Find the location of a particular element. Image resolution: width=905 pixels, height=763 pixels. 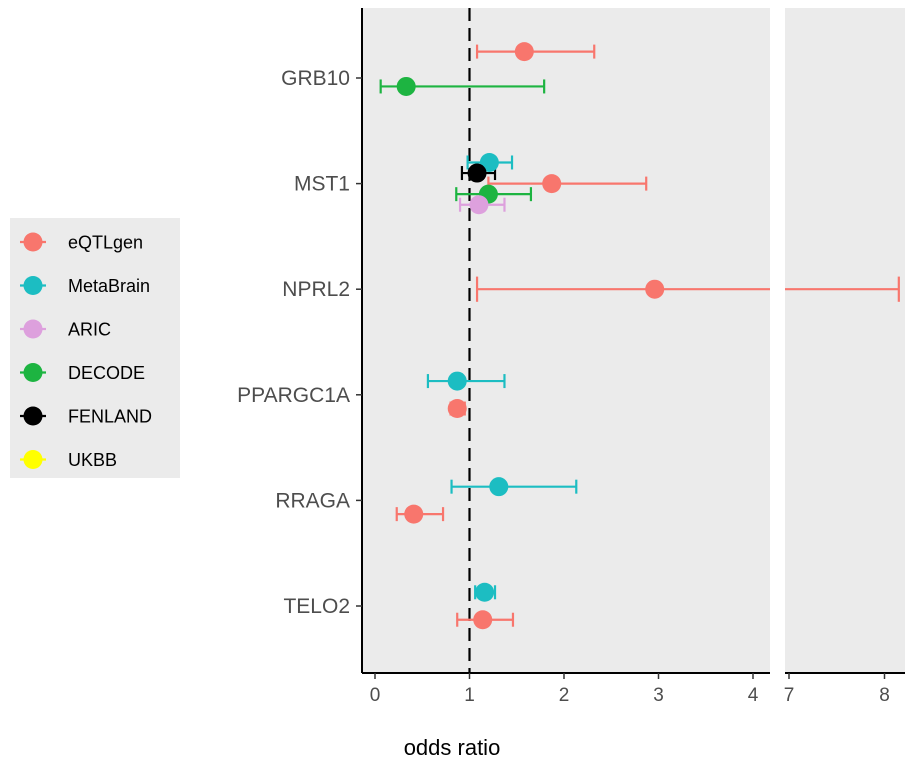

x-tick-label: 0 is located at coordinates (375, 695).